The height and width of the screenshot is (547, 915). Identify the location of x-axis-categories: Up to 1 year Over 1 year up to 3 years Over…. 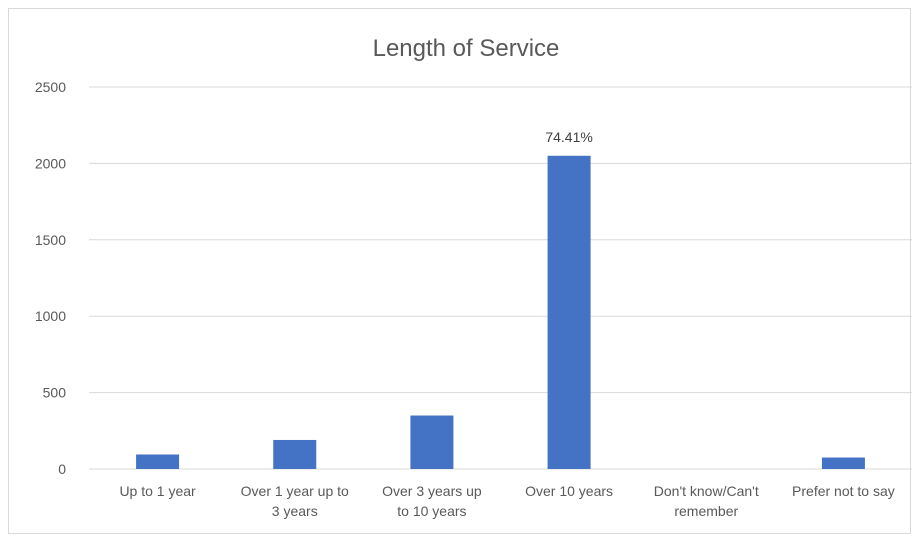
(506, 501).